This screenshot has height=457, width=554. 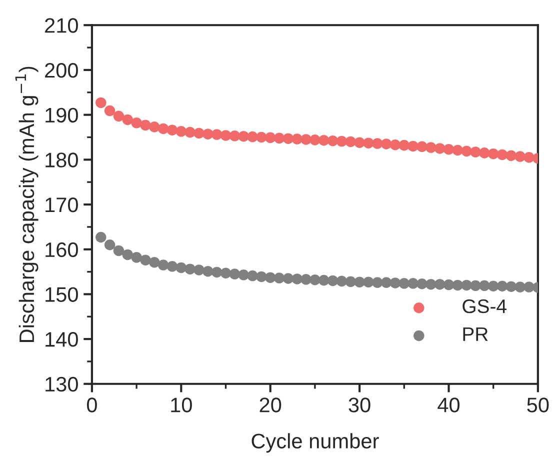 I want to click on x-tick-label: 10, so click(x=181, y=405).